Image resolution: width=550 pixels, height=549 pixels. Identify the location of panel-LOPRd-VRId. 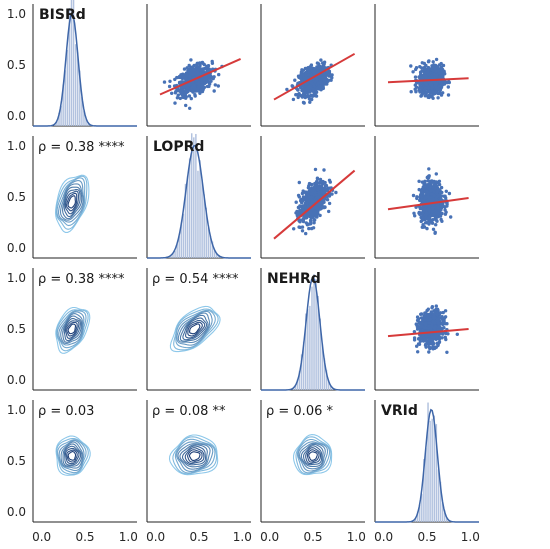
(426, 197).